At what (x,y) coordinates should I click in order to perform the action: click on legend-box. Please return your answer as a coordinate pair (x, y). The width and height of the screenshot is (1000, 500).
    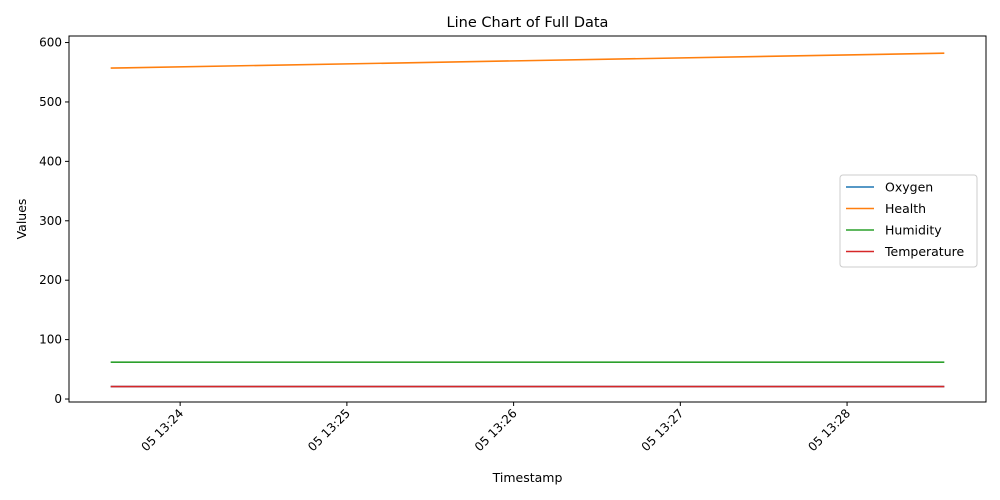
    Looking at the image, I should click on (908, 221).